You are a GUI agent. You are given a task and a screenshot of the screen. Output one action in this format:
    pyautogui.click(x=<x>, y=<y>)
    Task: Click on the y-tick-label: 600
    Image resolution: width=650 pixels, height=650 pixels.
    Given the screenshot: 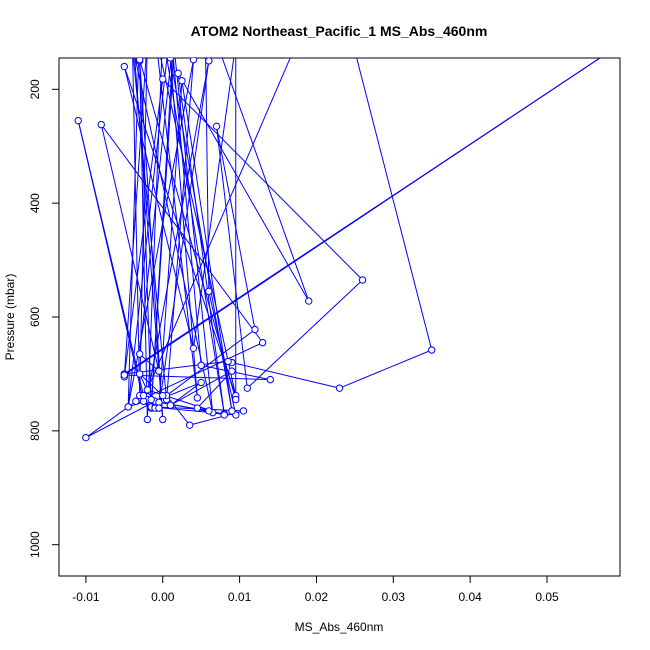 What is the action you would take?
    pyautogui.click(x=35, y=317)
    